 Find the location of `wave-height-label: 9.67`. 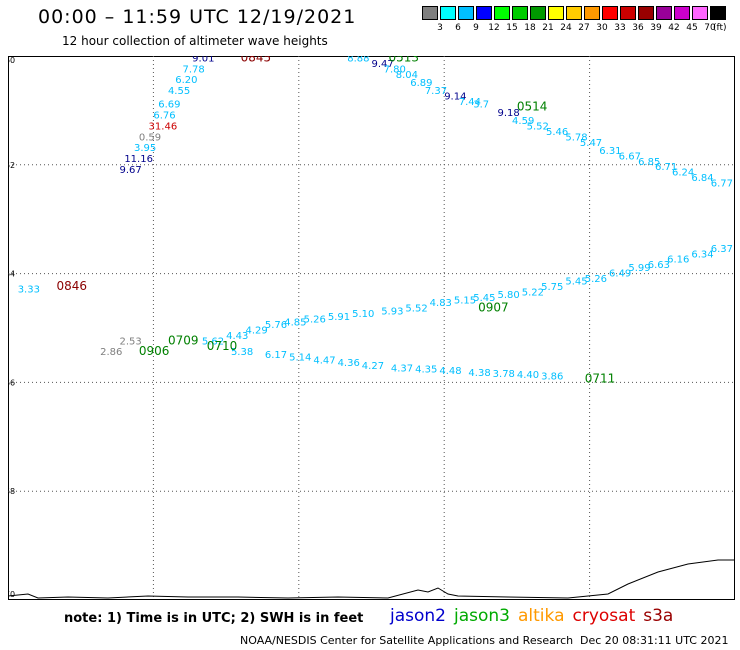

wave-height-label: 9.67 is located at coordinates (130, 170).